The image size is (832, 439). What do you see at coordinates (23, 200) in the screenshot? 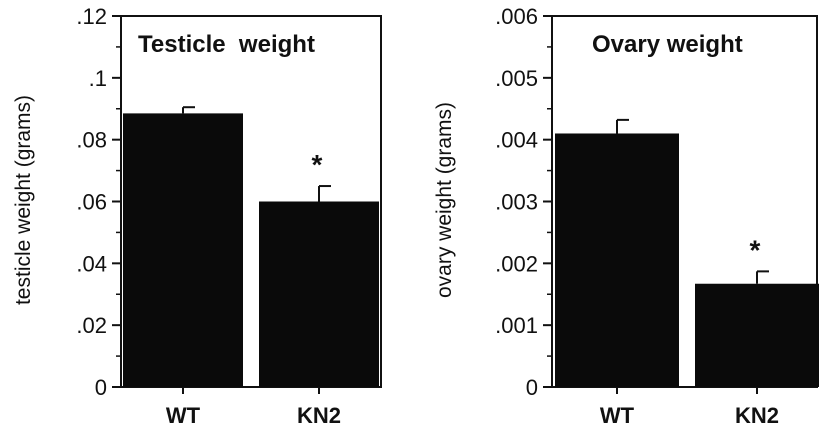
I see `y-axis-title: testicle weight (grams)` at bounding box center [23, 200].